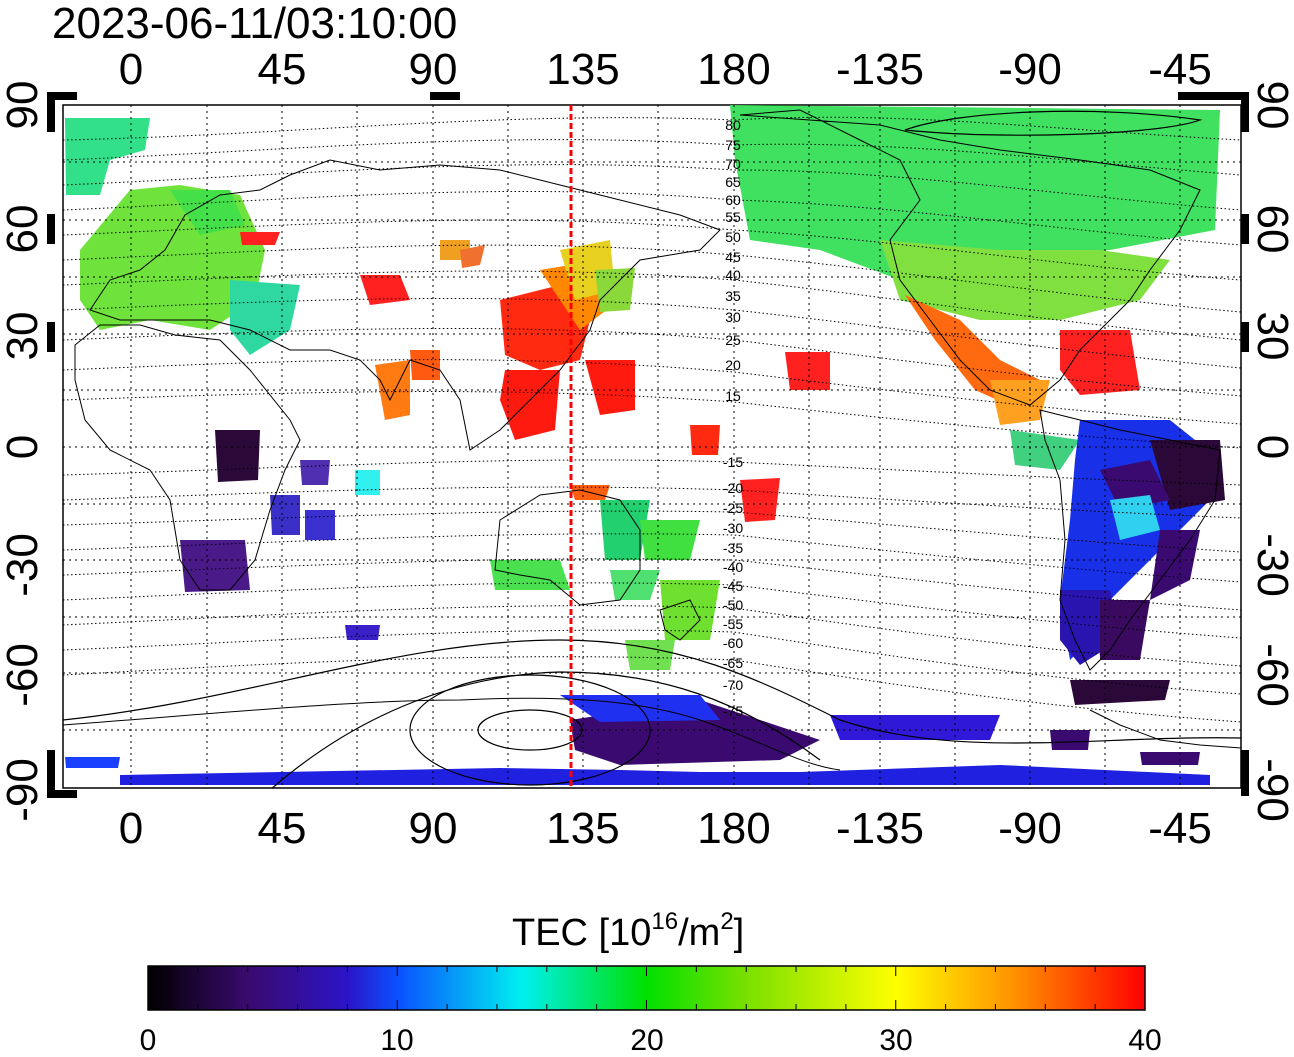 This screenshot has width=1294, height=1057. Describe the element at coordinates (646, 1040) in the screenshot. I see `colorbar-tick-label: 20` at that location.